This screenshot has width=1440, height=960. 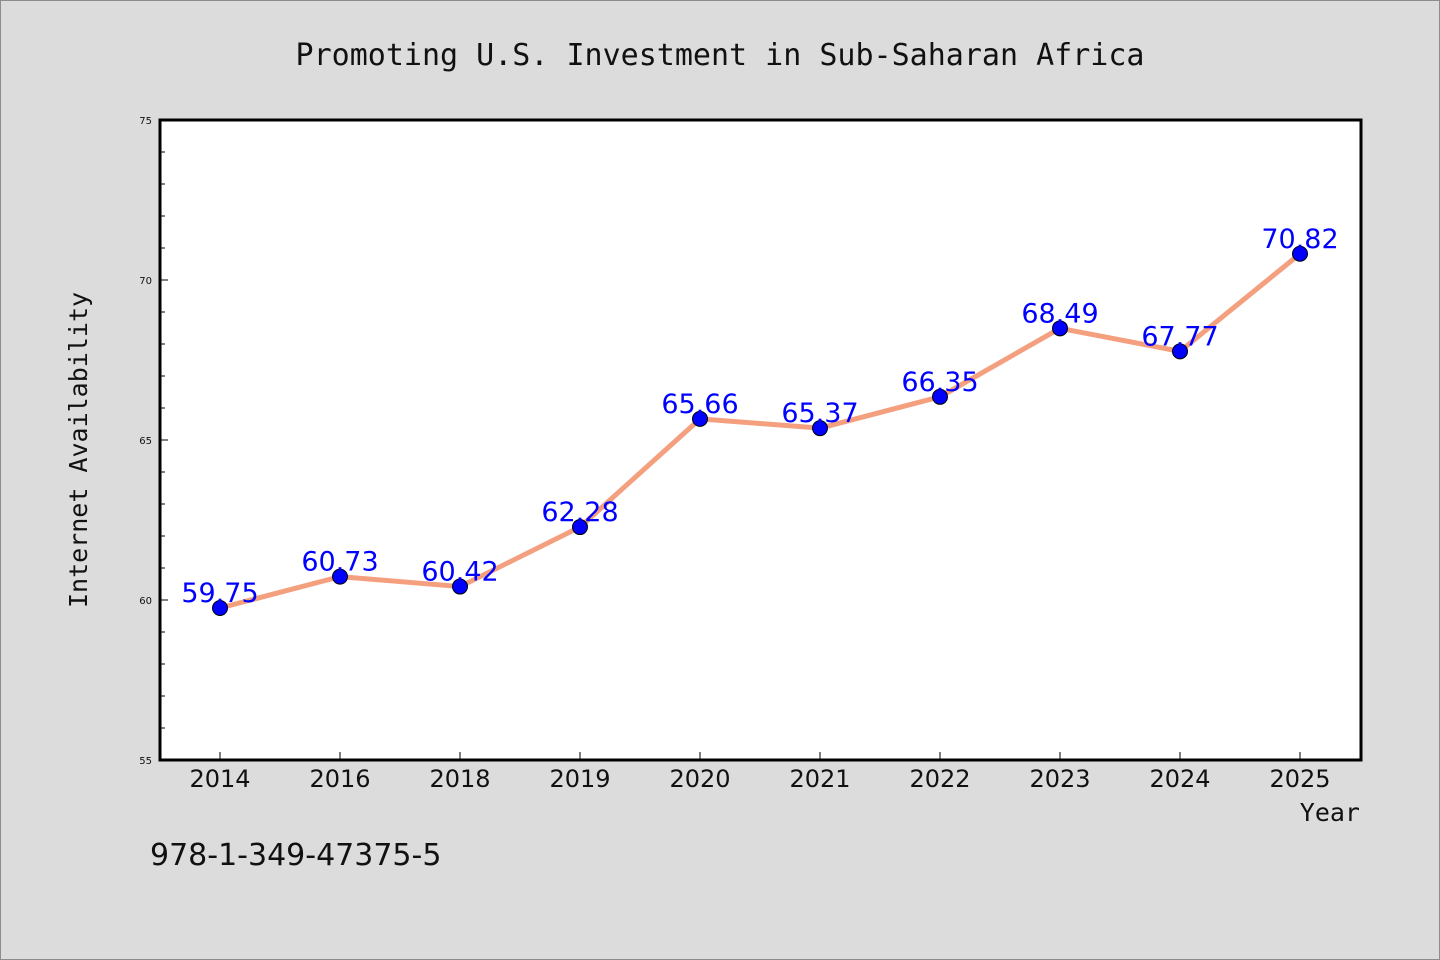 I want to click on y-tick-label: 75, so click(x=145, y=121).